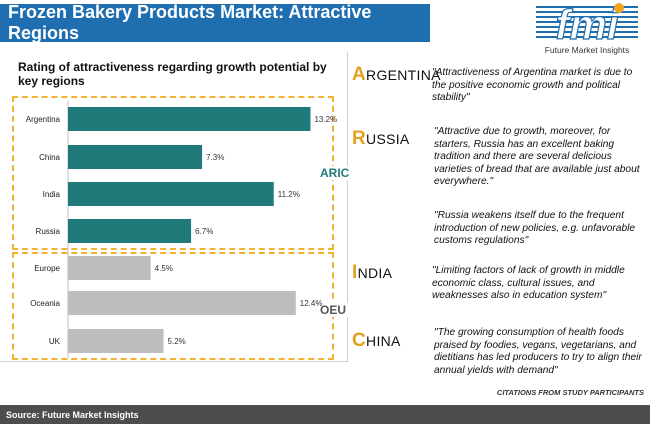 The width and height of the screenshot is (650, 424). What do you see at coordinates (570, 392) in the screenshot?
I see `citations-note: CITATIONS FROM STUDY PARTICIPANTS` at bounding box center [570, 392].